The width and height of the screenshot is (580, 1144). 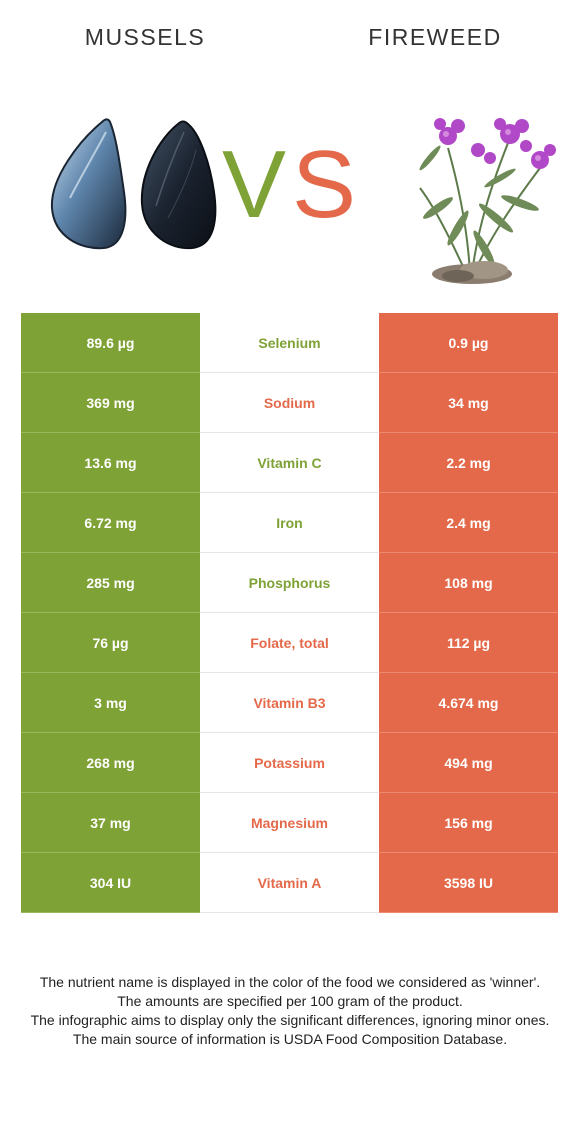 I want to click on nutrient-row: 3 mg Vitamin B3 4.674 mg, so click(x=289, y=702).